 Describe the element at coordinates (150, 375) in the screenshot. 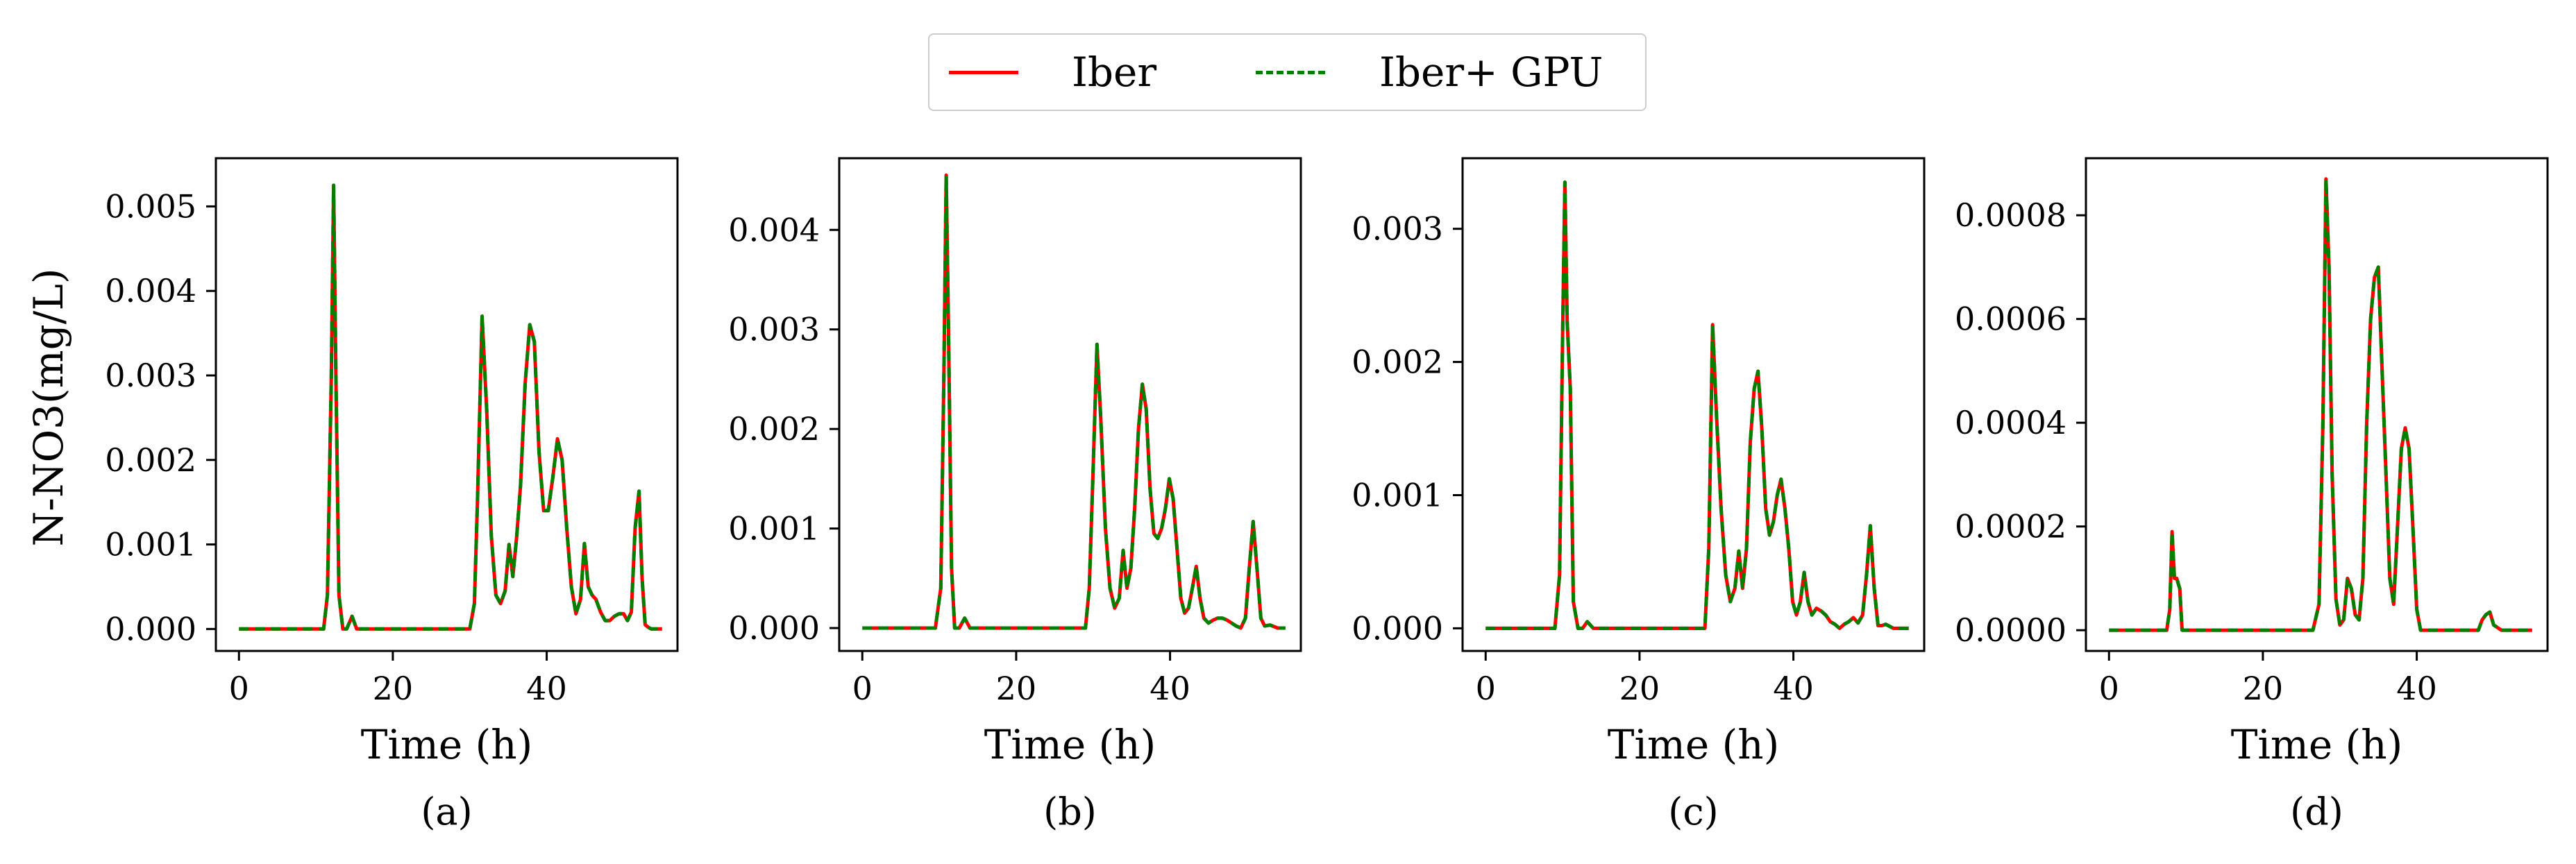

I see `y-tick-label-1-3: 0.003` at that location.